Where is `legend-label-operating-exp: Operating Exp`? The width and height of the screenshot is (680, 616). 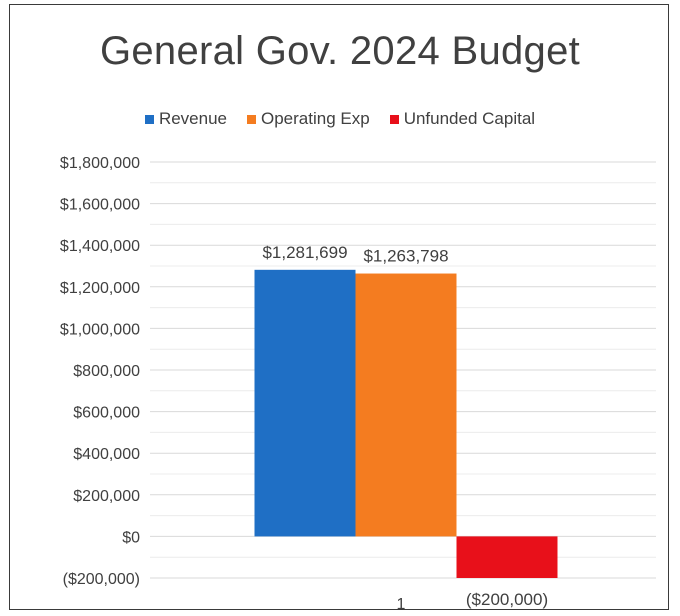
legend-label-operating-exp: Operating Exp is located at coordinates (315, 118).